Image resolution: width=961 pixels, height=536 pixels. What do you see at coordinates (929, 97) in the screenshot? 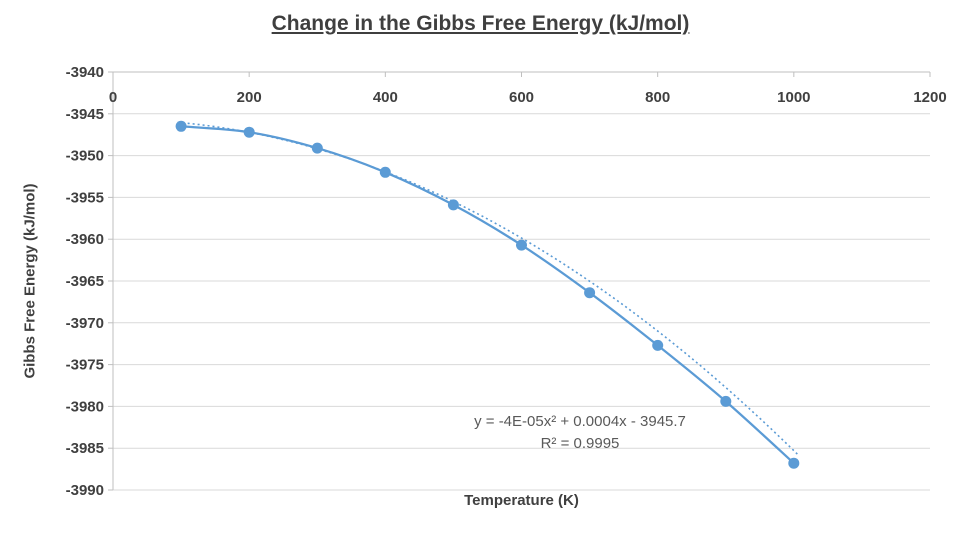
I see `x-tick-label: 1200` at bounding box center [929, 97].